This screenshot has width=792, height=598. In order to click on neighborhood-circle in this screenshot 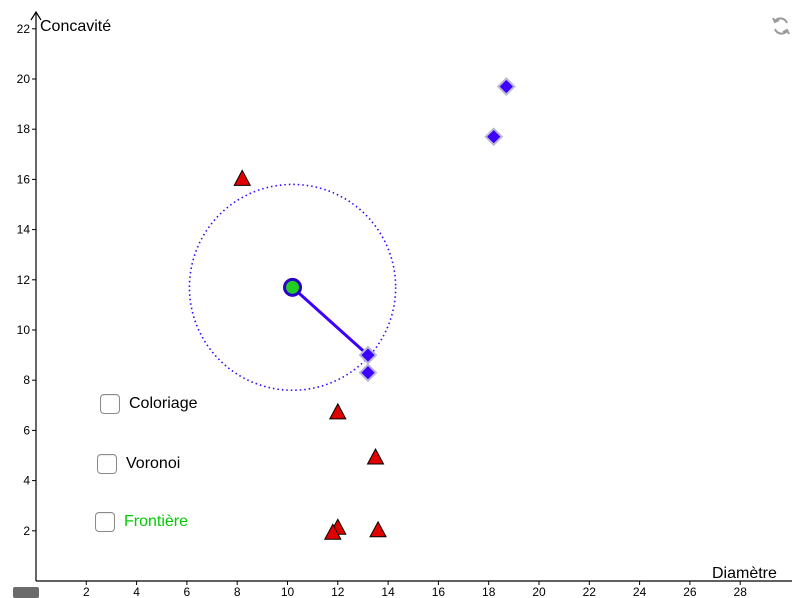, I will do `click(292, 287)`.